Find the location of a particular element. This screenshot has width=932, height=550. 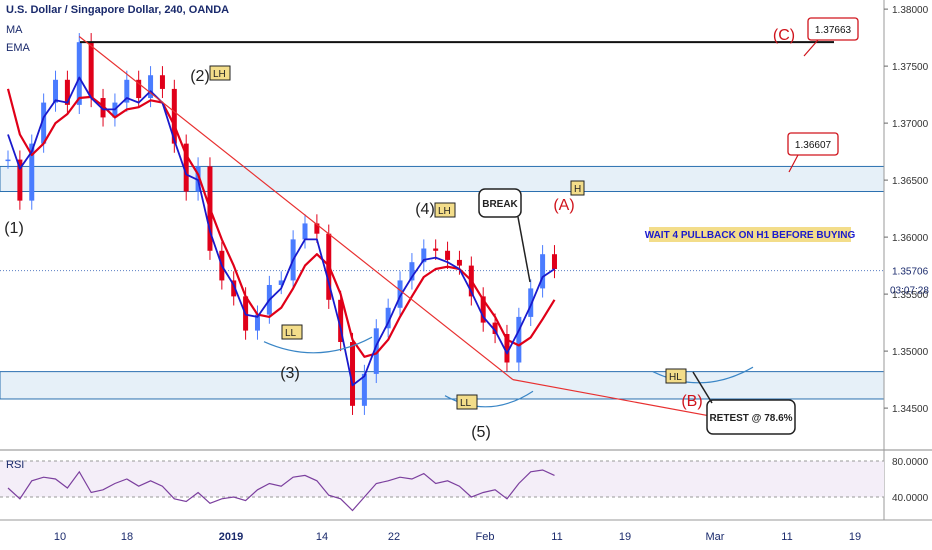

support-zone is located at coordinates (442, 385).